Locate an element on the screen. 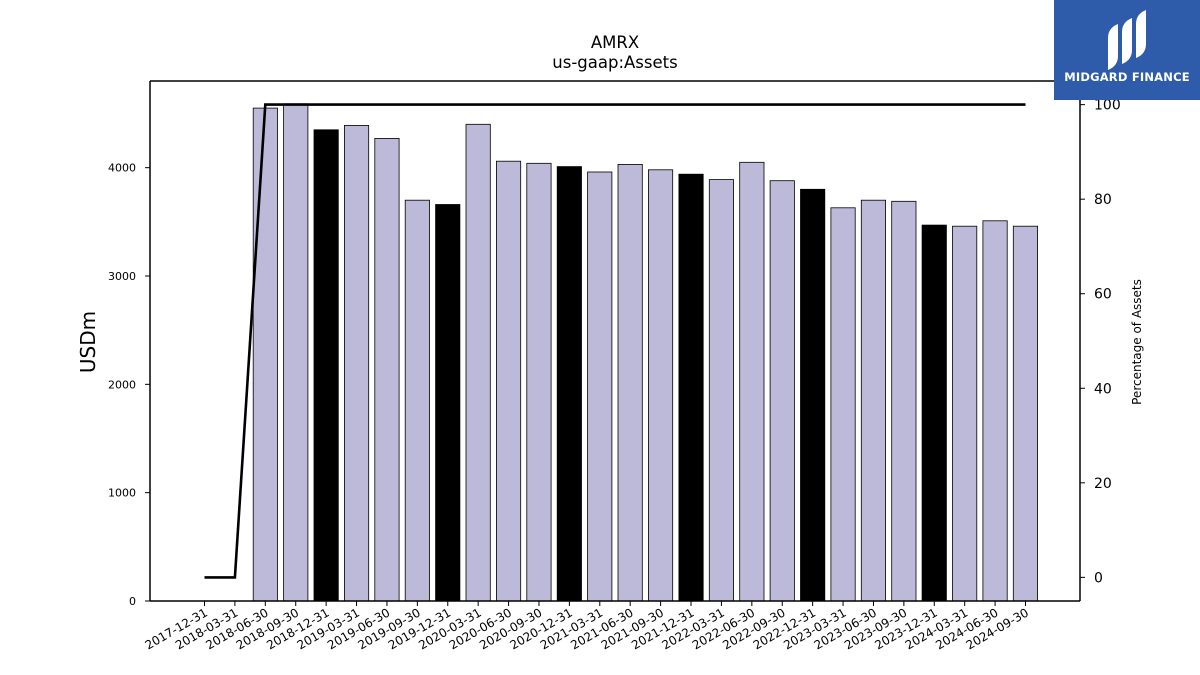 The image size is (1200, 675). y2-tick-label: 40 is located at coordinates (1103, 389).